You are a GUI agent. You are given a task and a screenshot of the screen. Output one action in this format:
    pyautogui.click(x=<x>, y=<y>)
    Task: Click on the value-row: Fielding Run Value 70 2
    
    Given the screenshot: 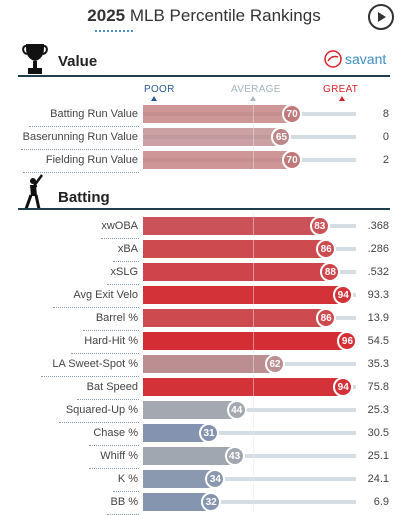 What is the action you would take?
    pyautogui.click(x=204, y=161)
    